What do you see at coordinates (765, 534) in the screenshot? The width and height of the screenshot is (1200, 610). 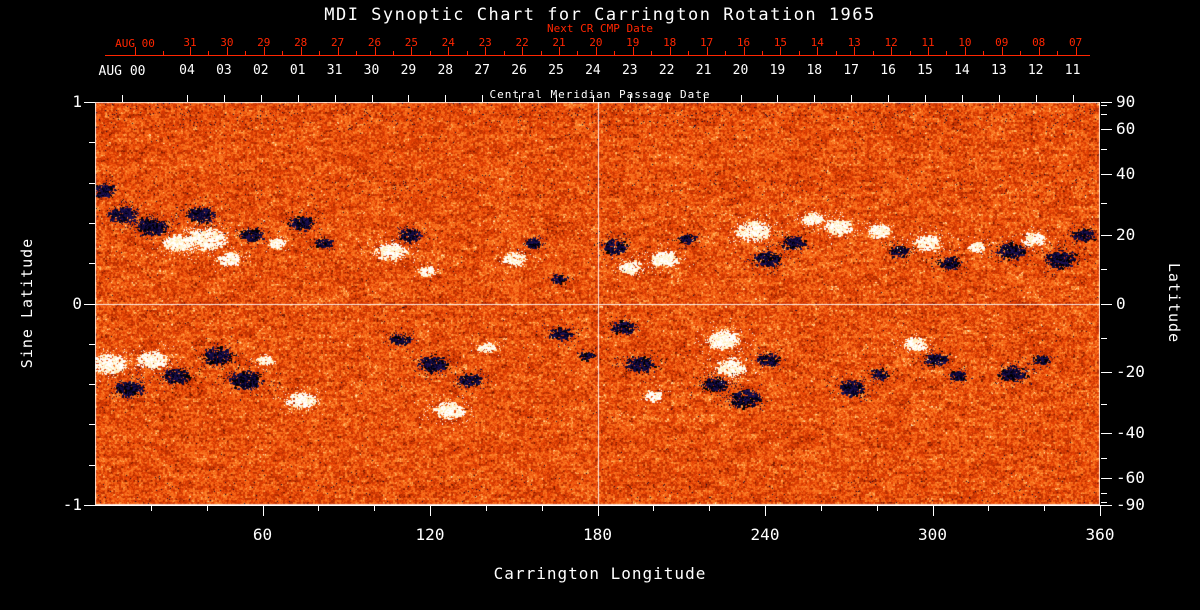 I see `x-tick-label: 240` at bounding box center [765, 534].